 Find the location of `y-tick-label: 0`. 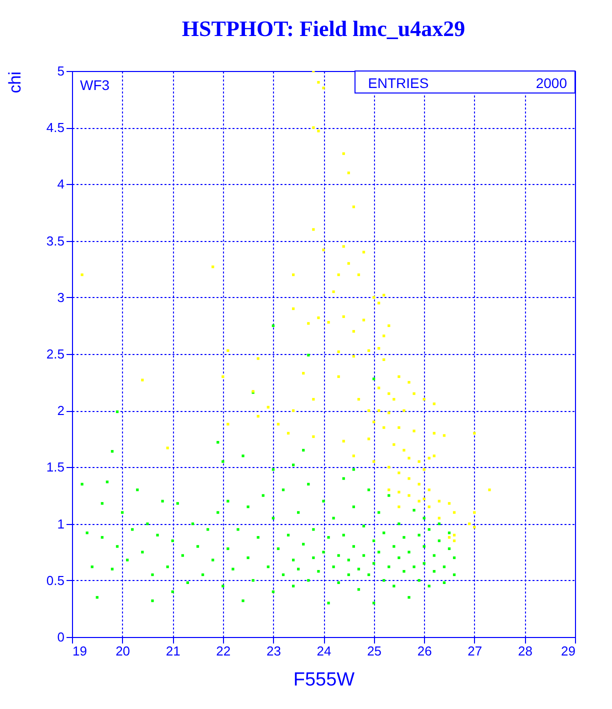

y-tick-label: 0 is located at coordinates (60, 637).